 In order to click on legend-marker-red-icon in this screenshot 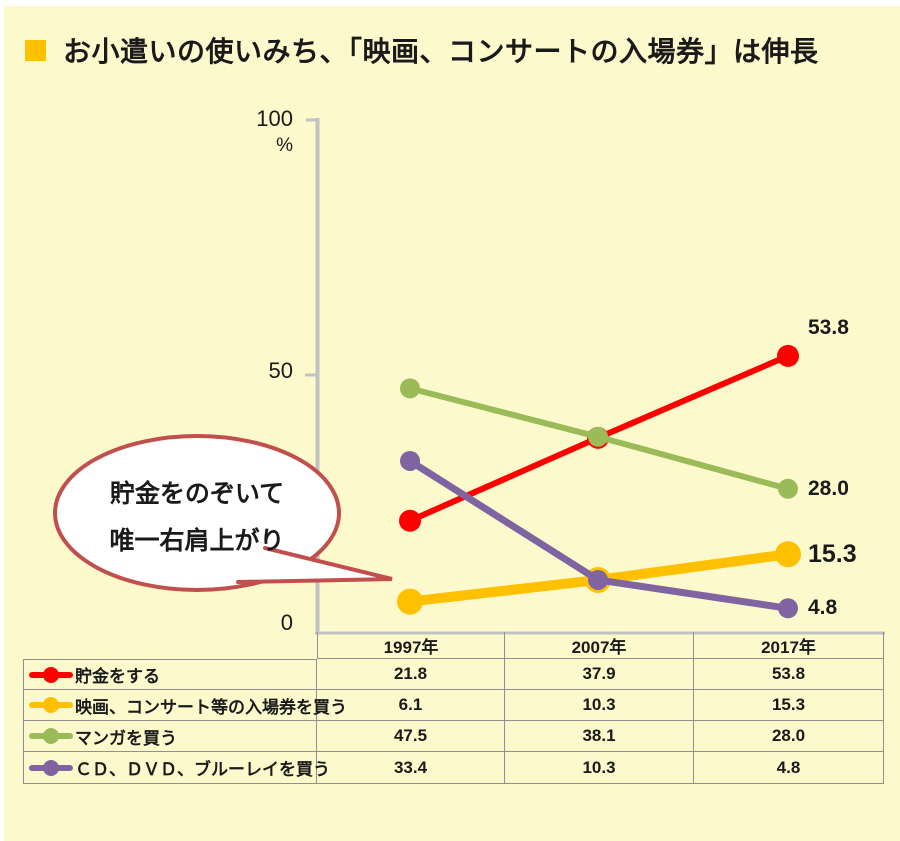, I will do `click(51, 675)`.